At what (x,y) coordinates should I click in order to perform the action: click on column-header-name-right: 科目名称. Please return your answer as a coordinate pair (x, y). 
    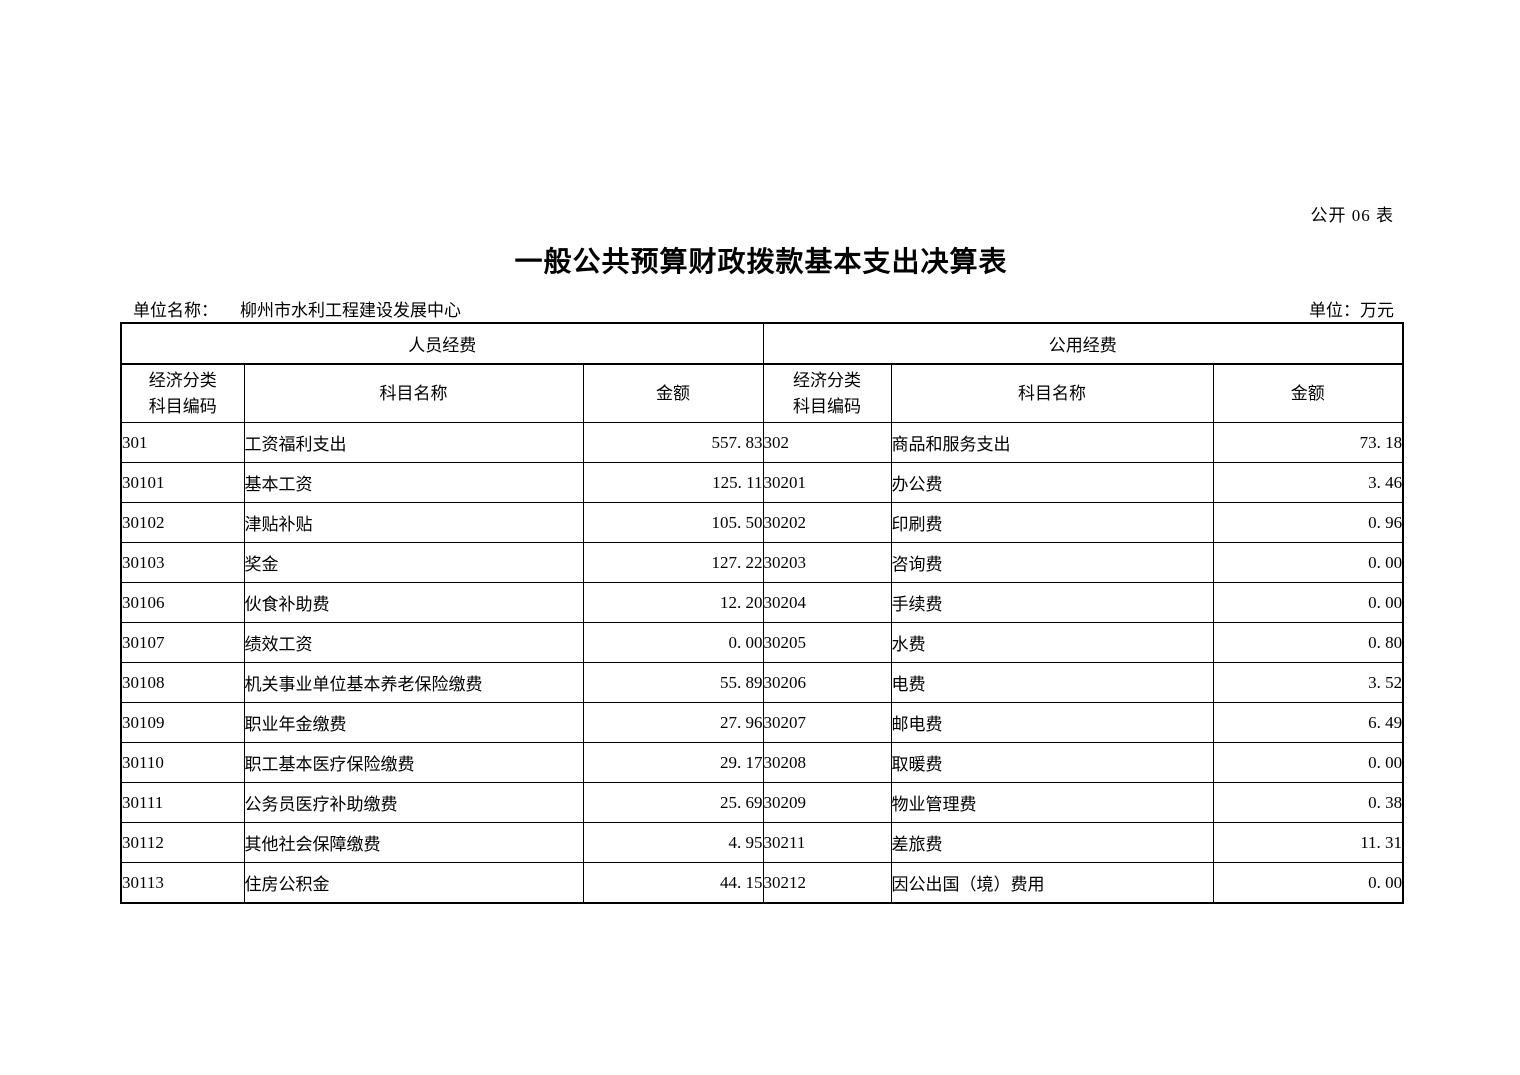
    Looking at the image, I should click on (1052, 393).